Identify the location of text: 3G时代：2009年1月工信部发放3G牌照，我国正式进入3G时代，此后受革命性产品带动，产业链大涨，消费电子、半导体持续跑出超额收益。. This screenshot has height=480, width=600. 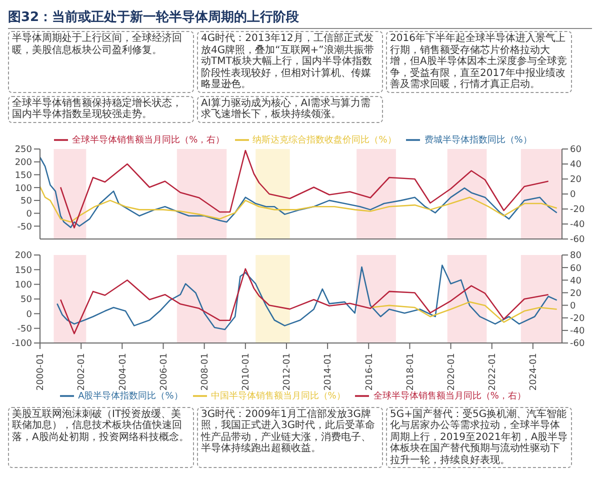
(290, 437).